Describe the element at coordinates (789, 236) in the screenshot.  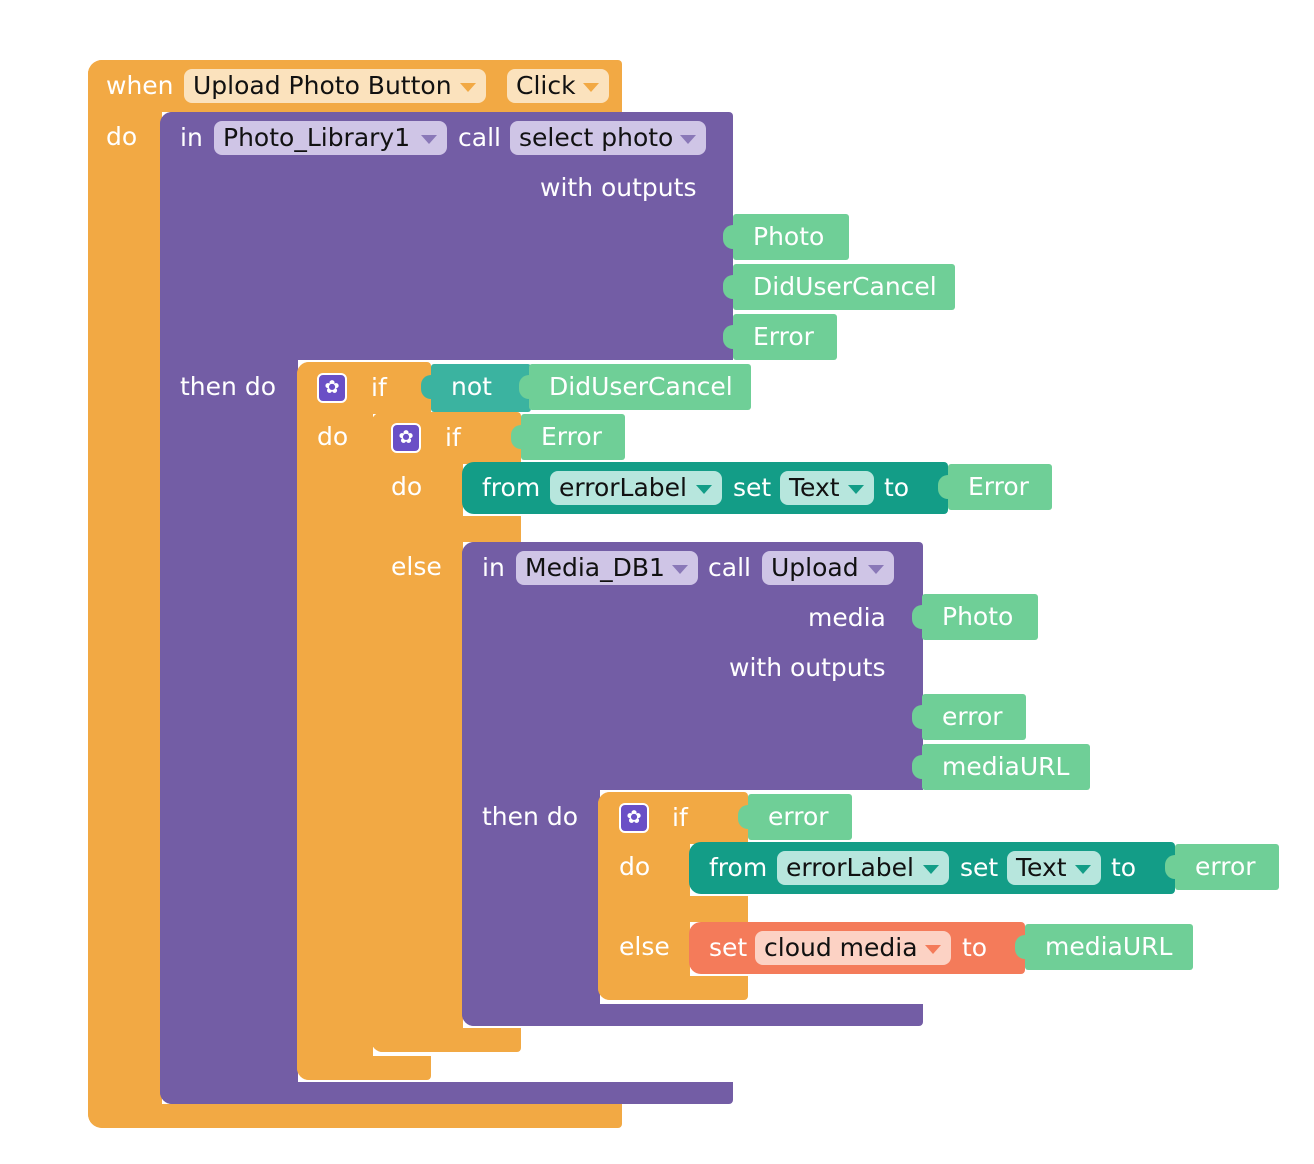
I see `output-label: Photo` at that location.